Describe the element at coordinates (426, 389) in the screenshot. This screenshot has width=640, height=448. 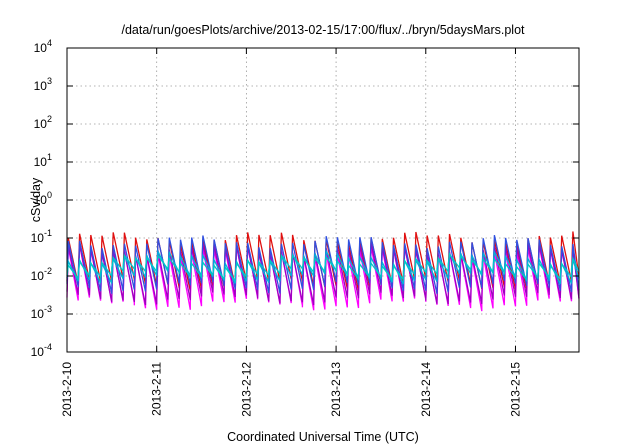
I see `x-tick-label: 2013-2-14` at that location.